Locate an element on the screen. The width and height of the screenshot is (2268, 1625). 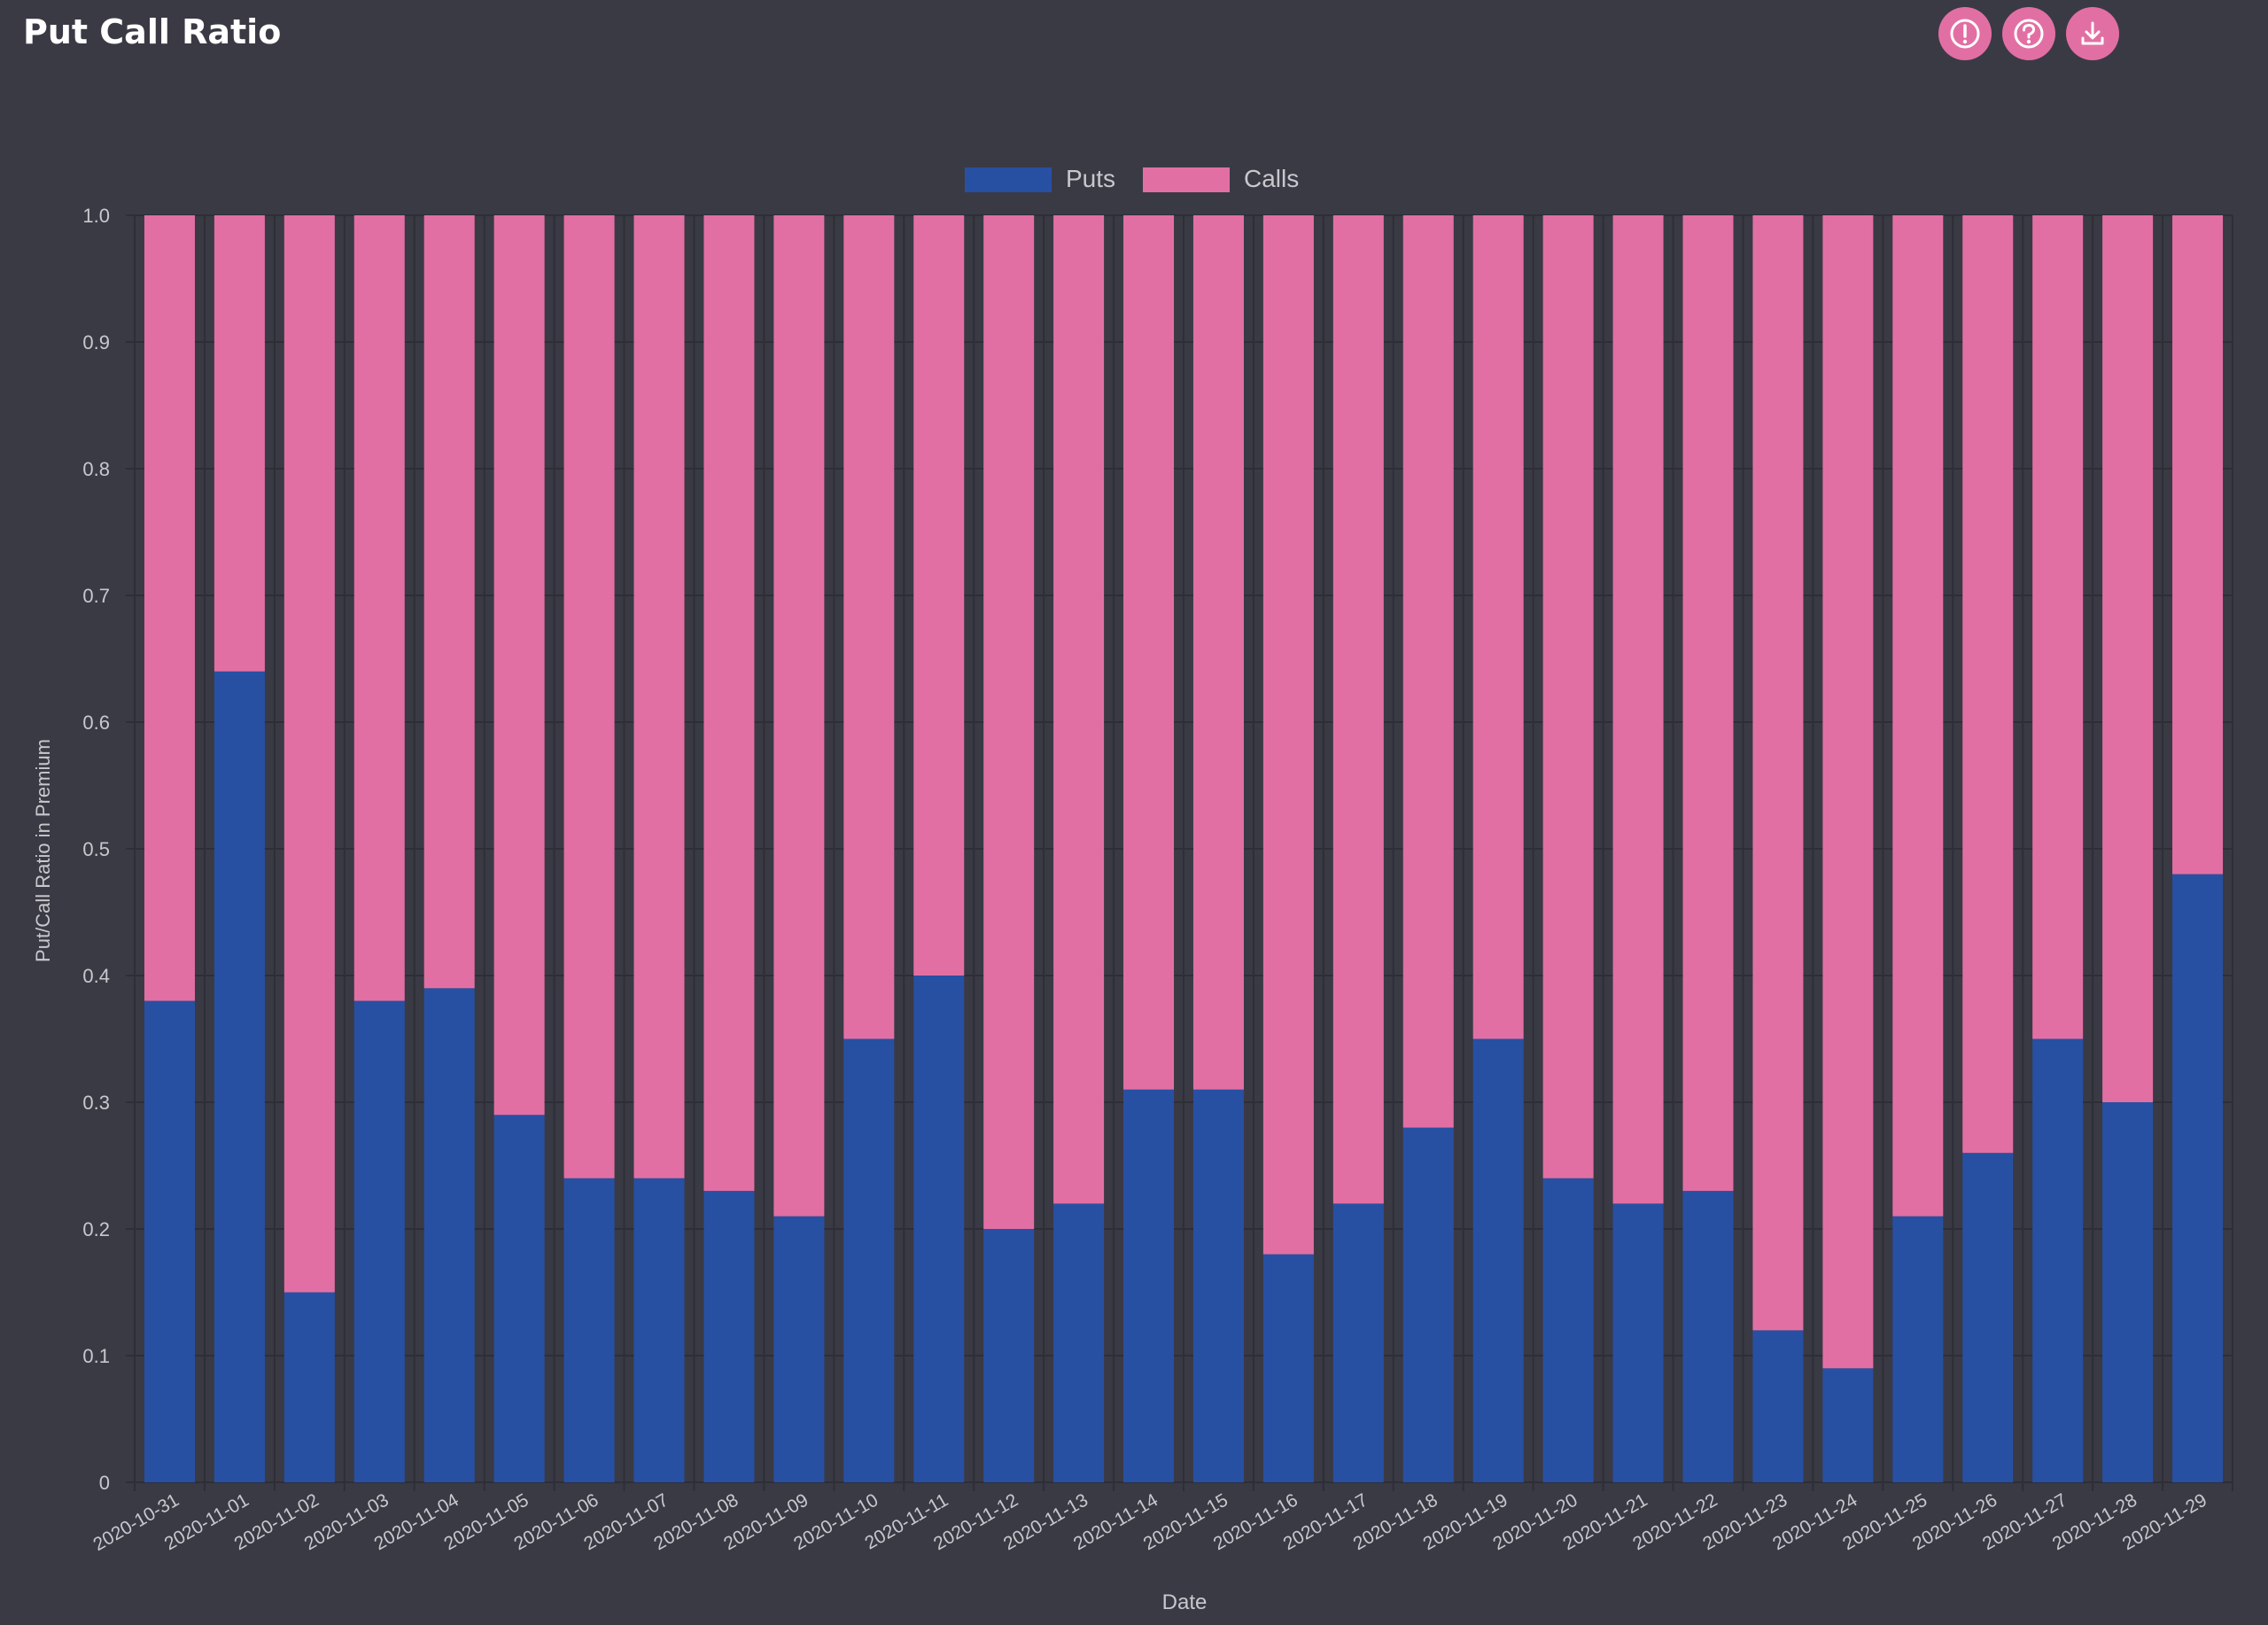
y-tick-label: 0.3 is located at coordinates (96, 1103).